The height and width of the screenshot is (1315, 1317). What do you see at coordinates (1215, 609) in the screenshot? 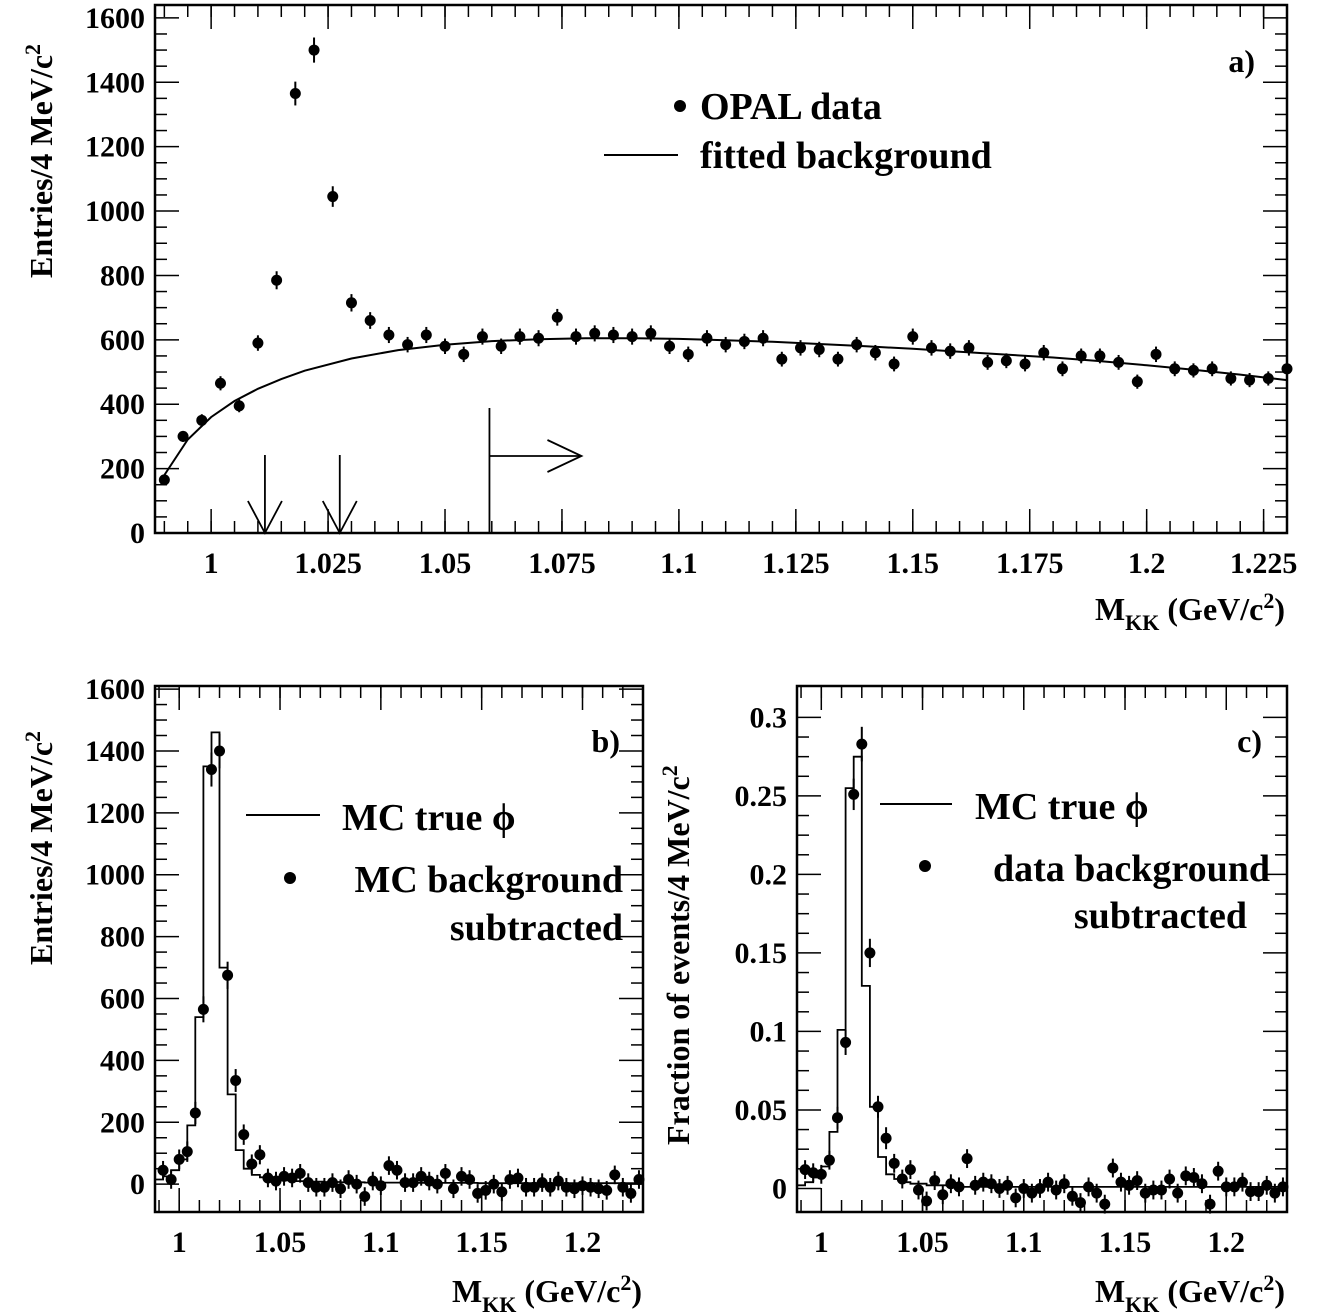
I see `x-axis-label-a-unit: (GeV/c` at bounding box center [1215, 609].